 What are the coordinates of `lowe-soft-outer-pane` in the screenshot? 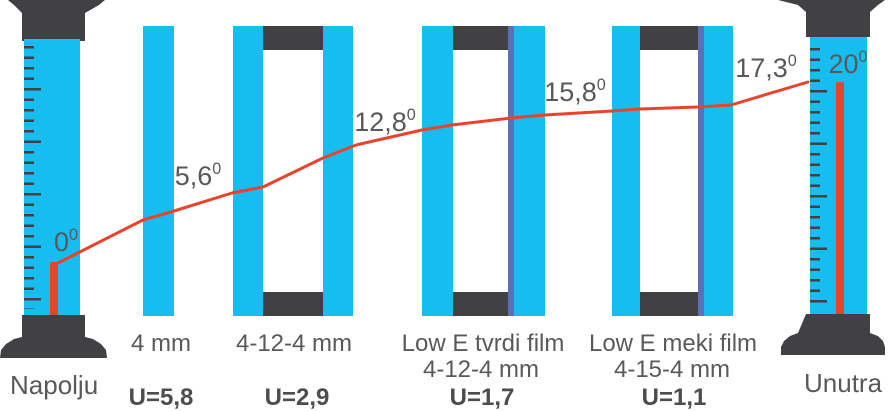 It's located at (626, 171).